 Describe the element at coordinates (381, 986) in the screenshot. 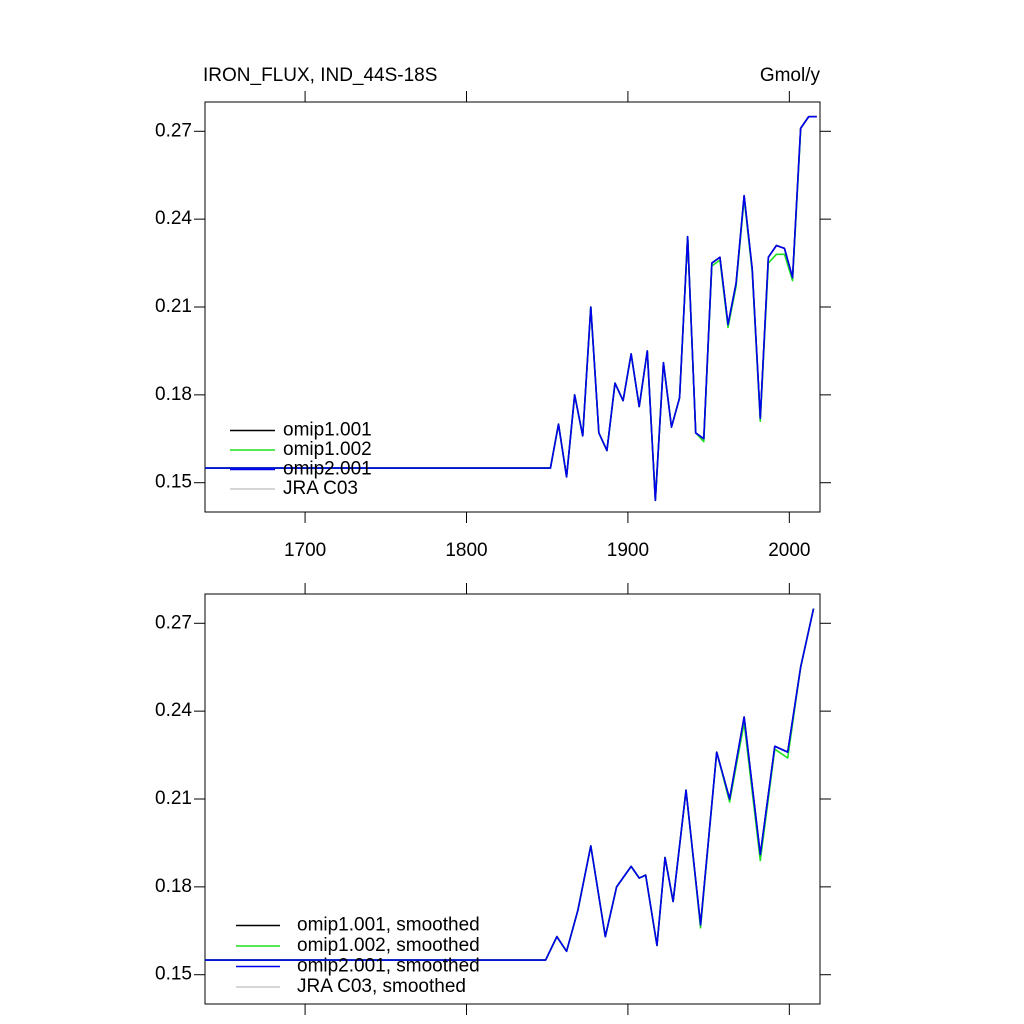

I see `legend-label: JRA C03, smoothed` at that location.